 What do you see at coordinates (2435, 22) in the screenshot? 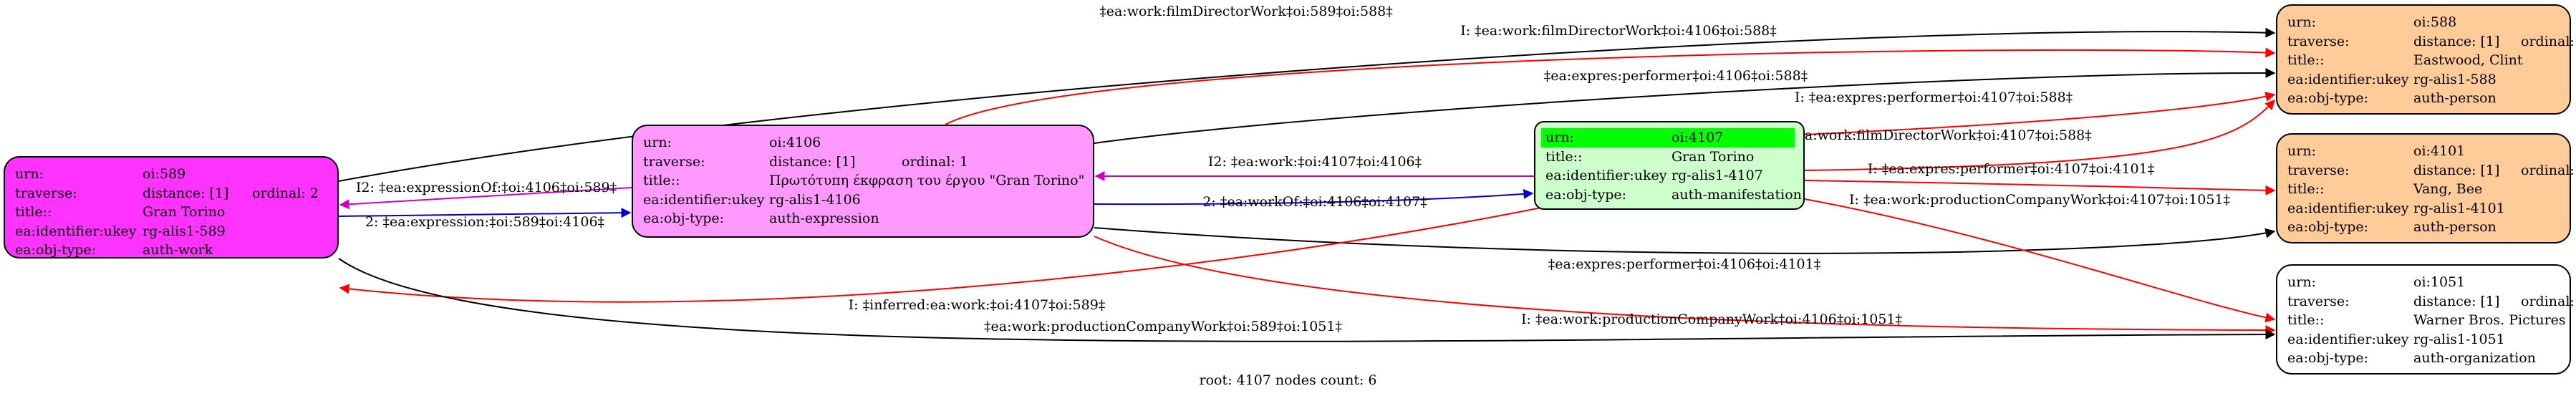
I see `node-field-value: oi:588` at bounding box center [2435, 22].